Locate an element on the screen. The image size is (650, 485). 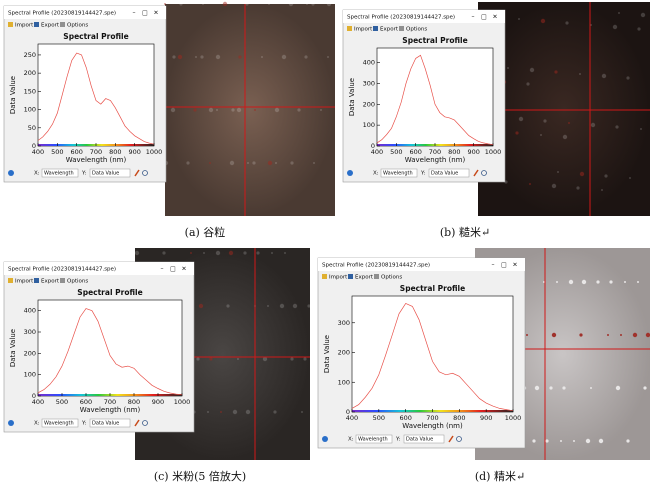
y-tick-label: 400 is located at coordinates (369, 63).